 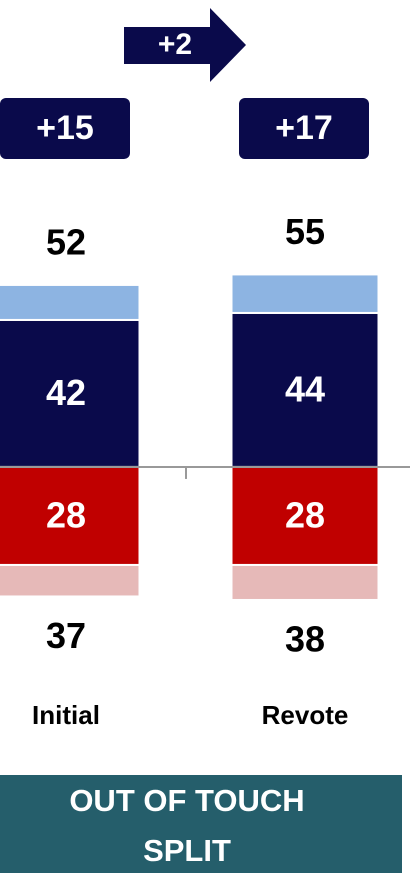 I want to click on net-label: +17, so click(x=304, y=128).